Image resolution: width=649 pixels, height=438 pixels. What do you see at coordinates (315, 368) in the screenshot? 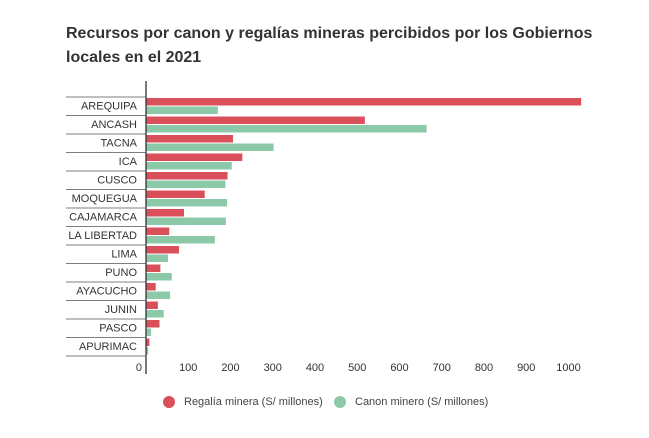
I see `x-tick-label: 400` at bounding box center [315, 368].